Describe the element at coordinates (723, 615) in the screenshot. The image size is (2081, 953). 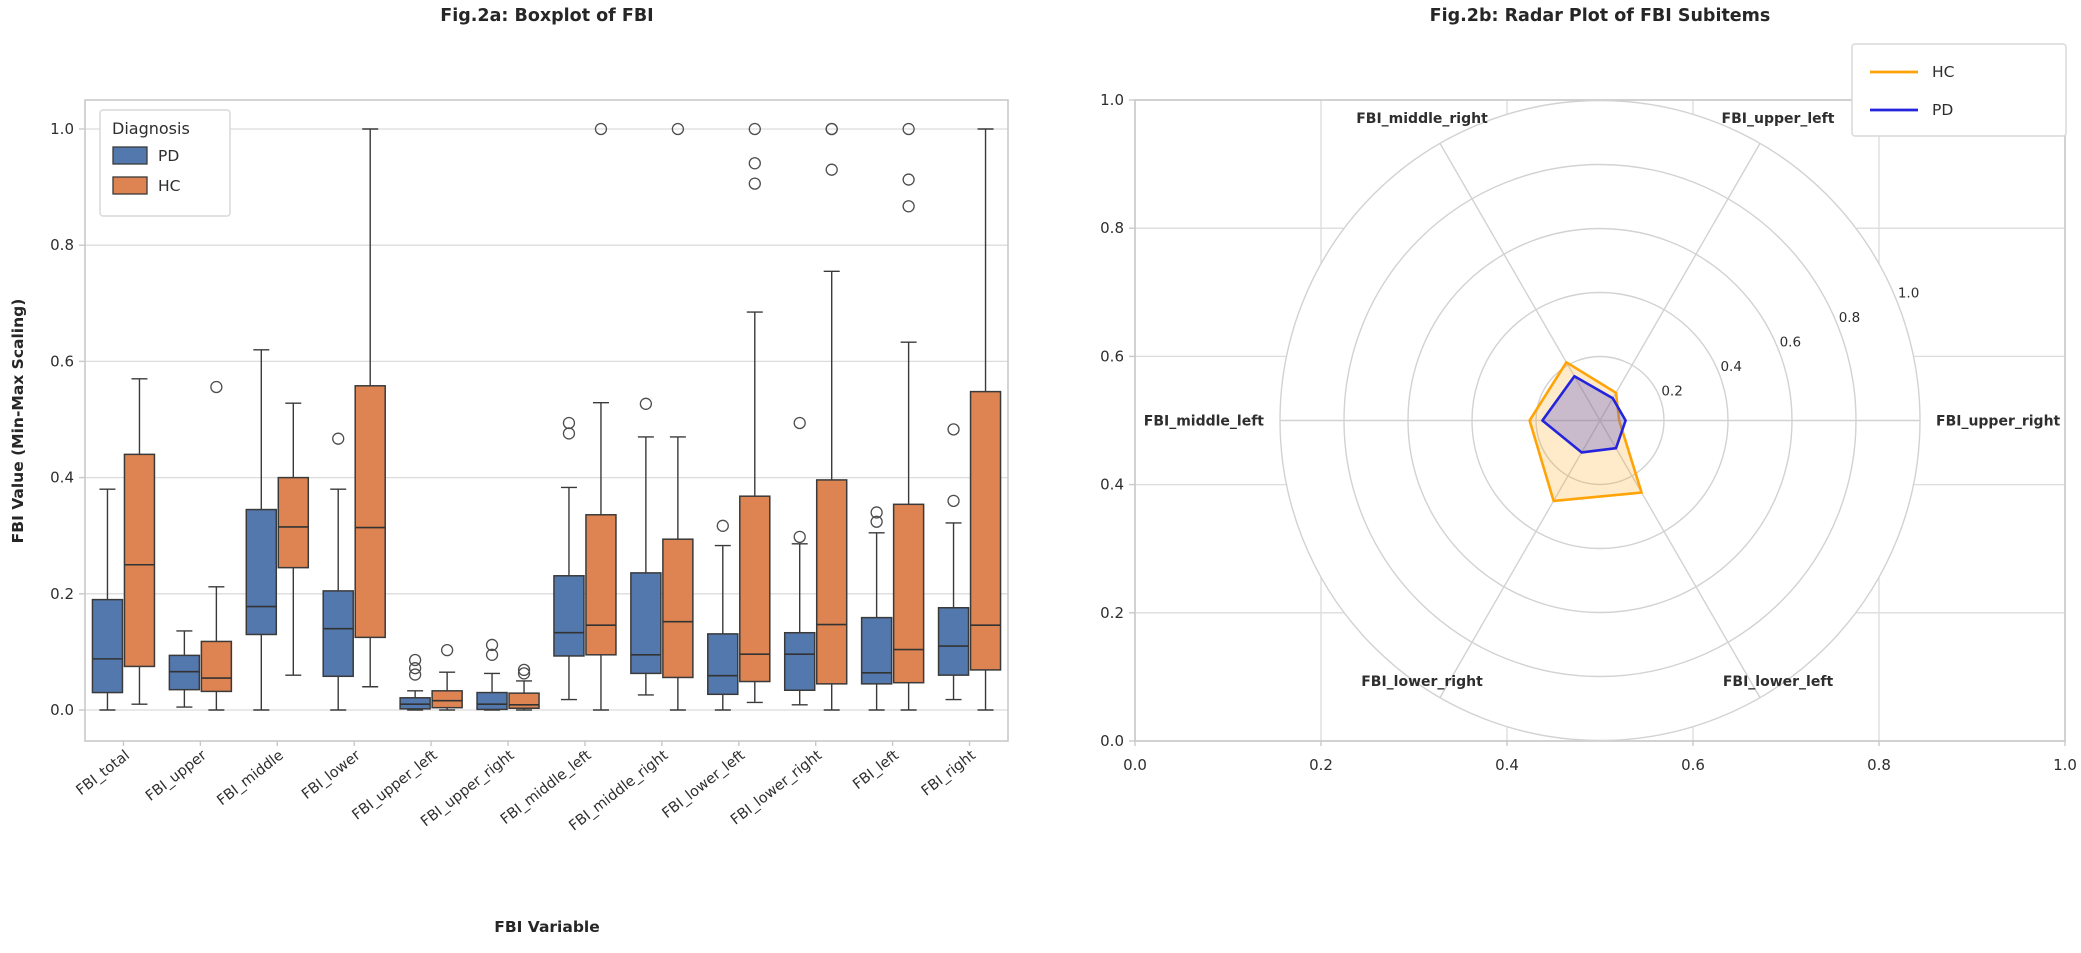
I see `box-PD-FBI_lower_left` at that location.